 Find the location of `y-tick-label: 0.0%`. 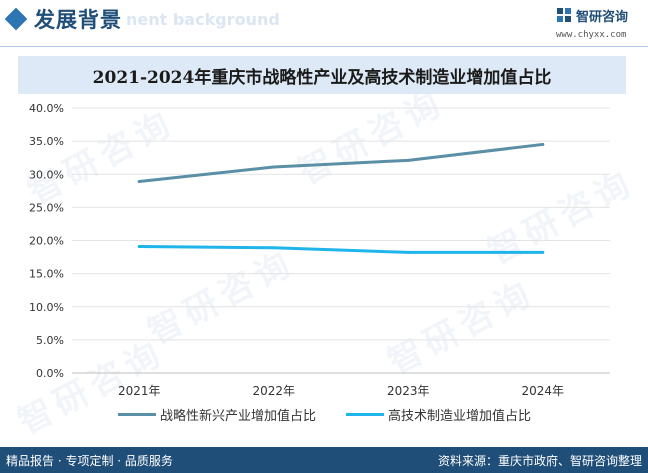

y-tick-label: 0.0% is located at coordinates (50, 373).